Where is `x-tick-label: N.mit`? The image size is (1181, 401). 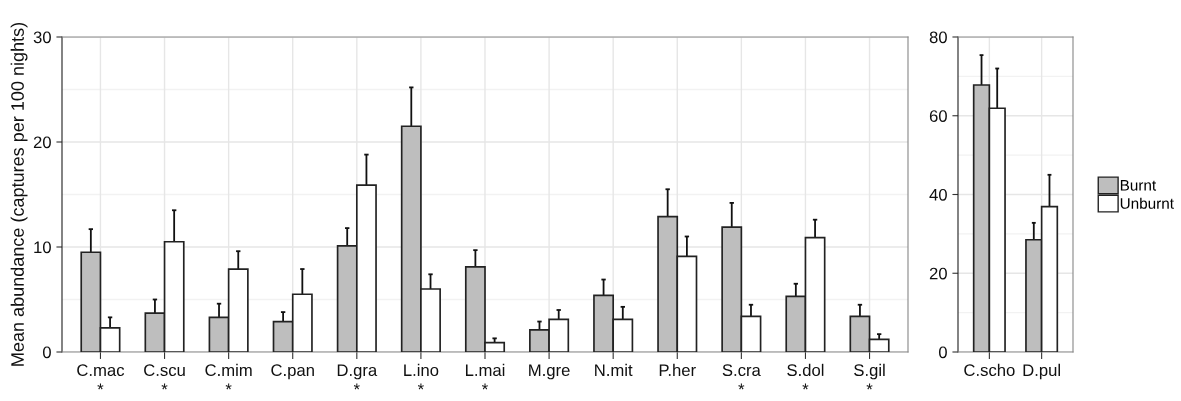
x-tick-label: N.mit is located at coordinates (614, 370).